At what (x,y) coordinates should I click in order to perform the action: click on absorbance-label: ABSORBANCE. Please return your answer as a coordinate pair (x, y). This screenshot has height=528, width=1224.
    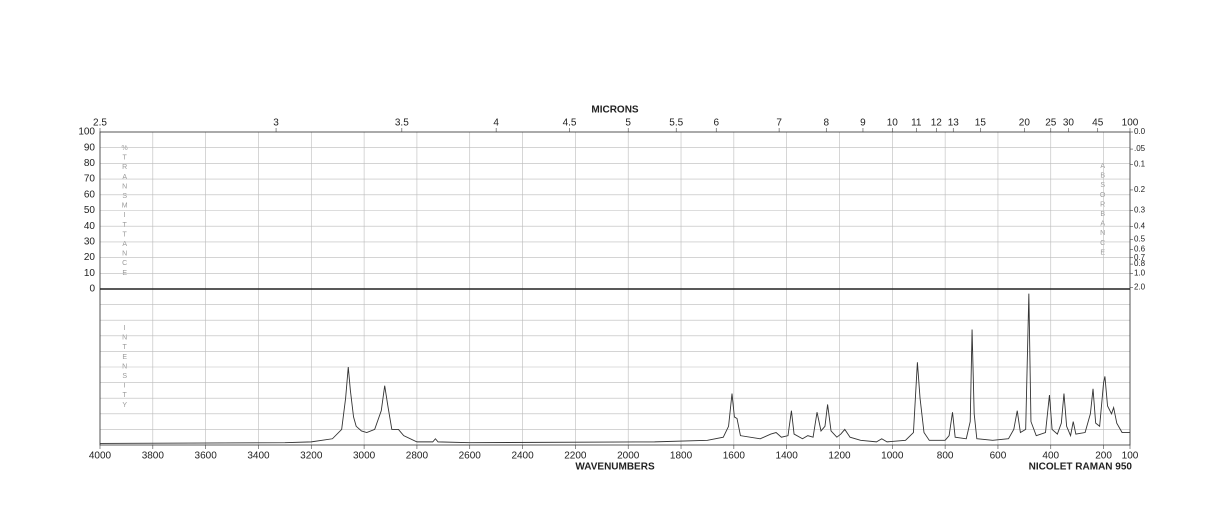
    Looking at the image, I should click on (1102, 211).